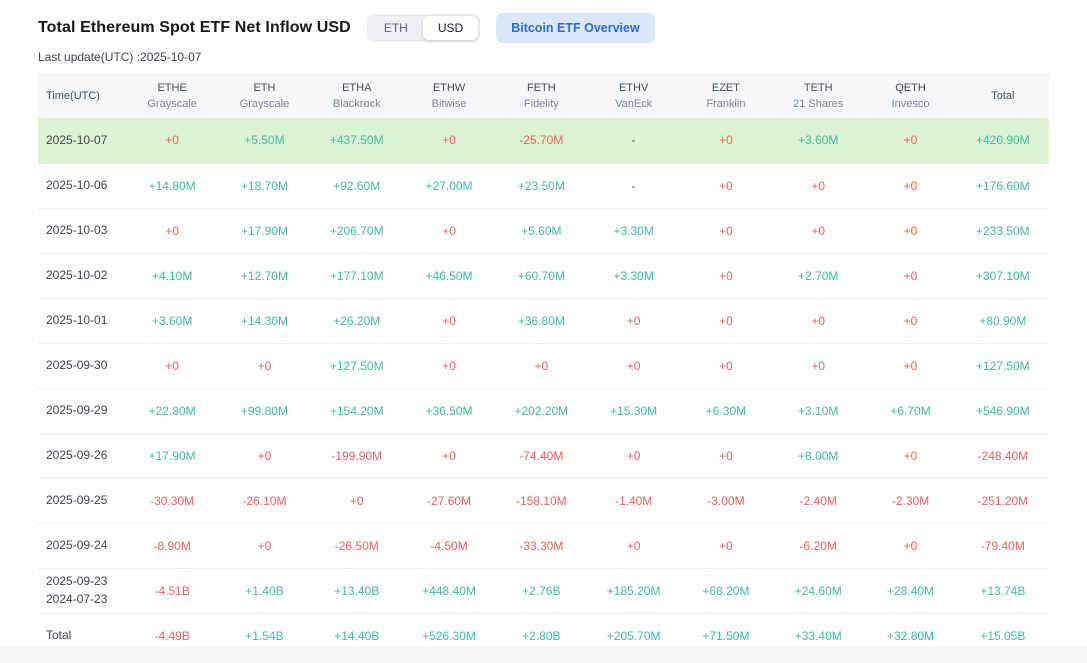  What do you see at coordinates (726, 501) in the screenshot?
I see `value-cell: -3.00M` at bounding box center [726, 501].